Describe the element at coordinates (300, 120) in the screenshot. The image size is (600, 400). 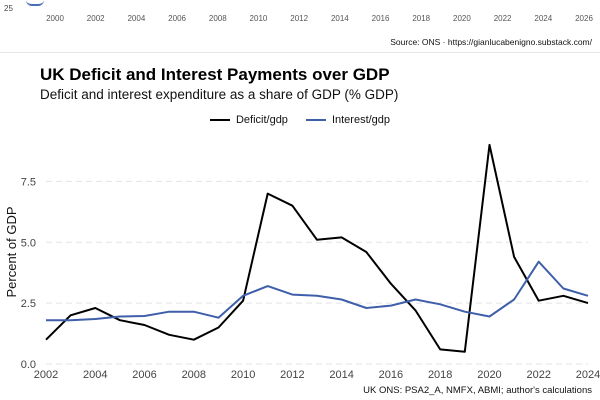
I see `chart-legend: Deficit/gdp Interest/gdp` at that location.